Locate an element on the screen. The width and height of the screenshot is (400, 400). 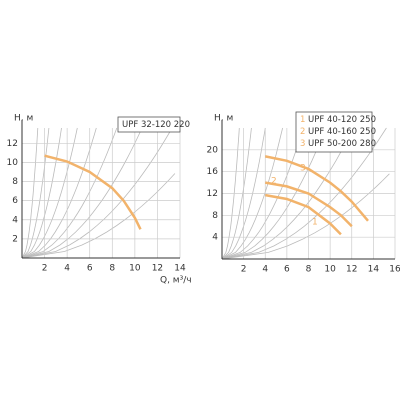
curve-label: 1 is located at coordinates (315, 223).